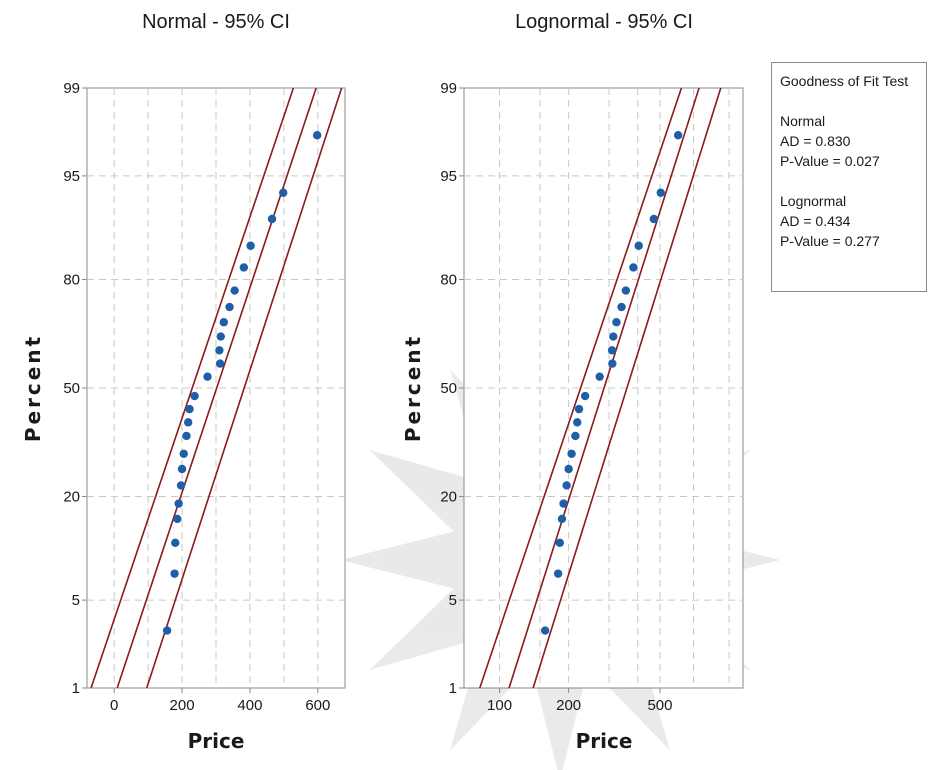 This screenshot has height=770, width=934. Describe the element at coordinates (242, 383) in the screenshot. I see `normal-points` at that location.